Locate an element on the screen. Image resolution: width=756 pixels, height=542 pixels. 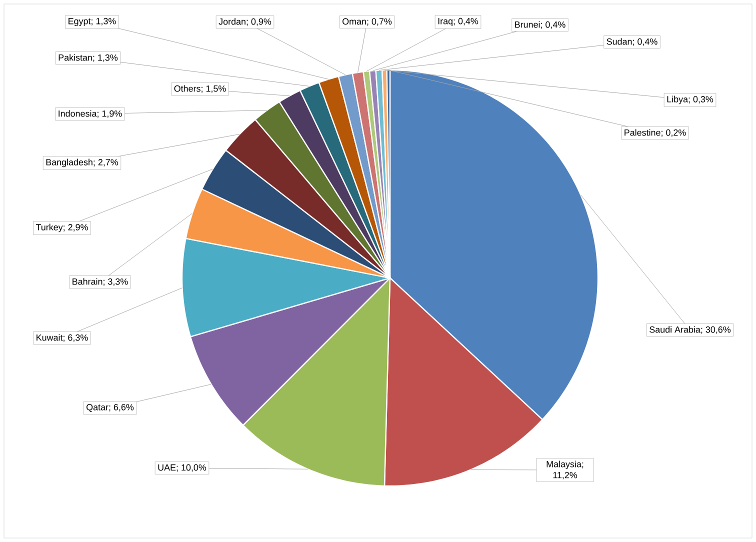
slice-label: Oman; 0,7% is located at coordinates (367, 22).